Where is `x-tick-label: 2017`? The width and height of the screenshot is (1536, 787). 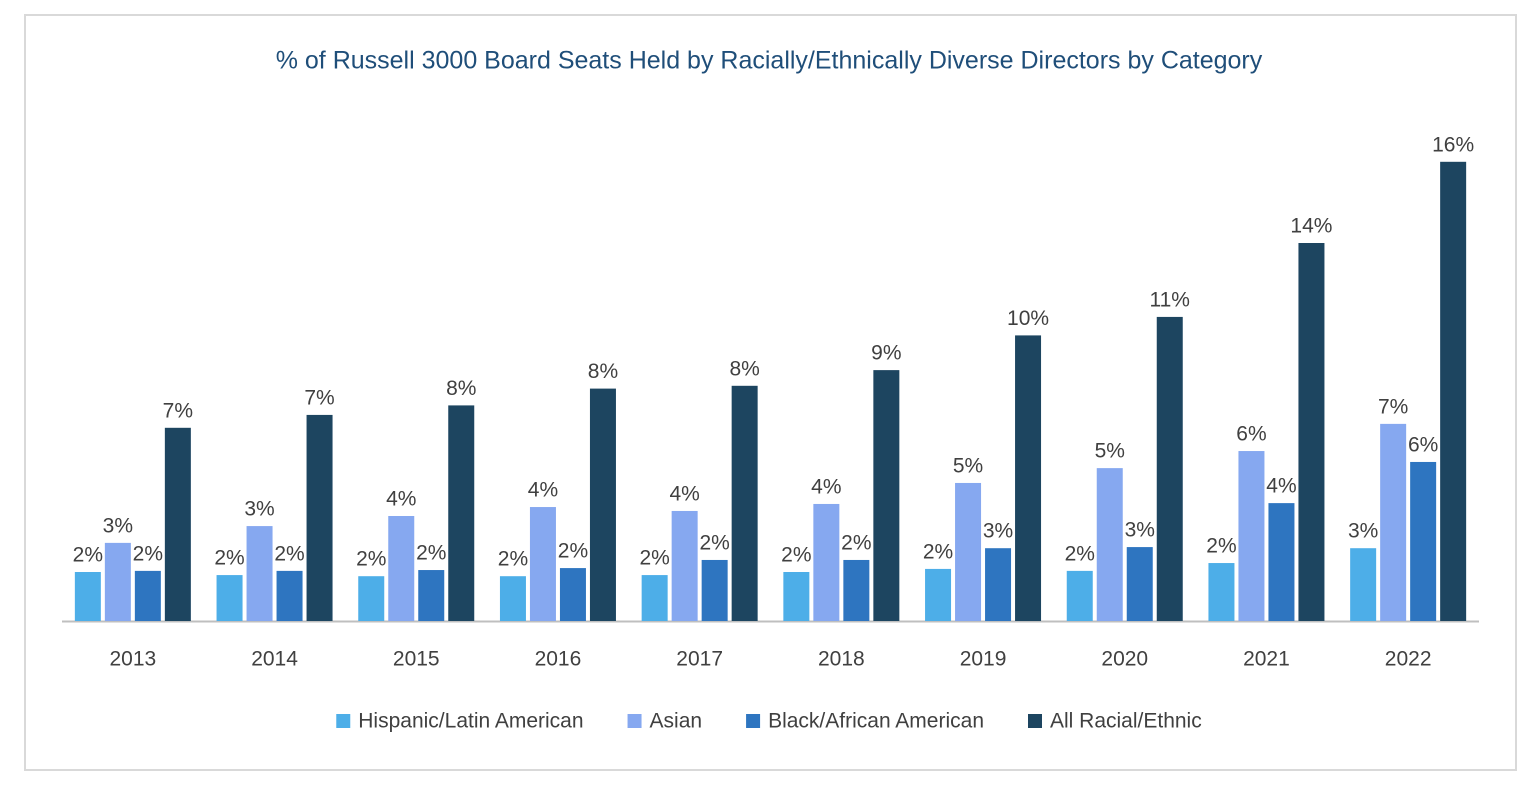 x-tick-label: 2017 is located at coordinates (699, 659).